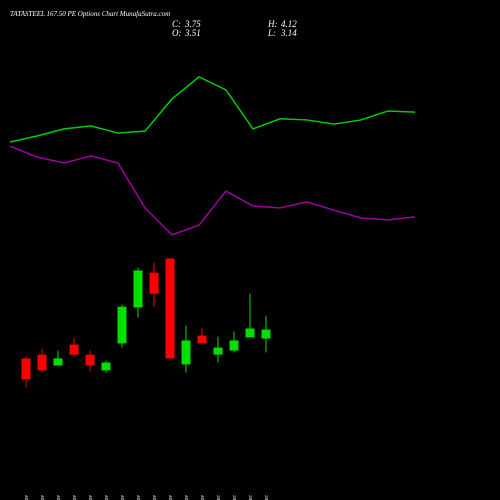  Describe the element at coordinates (192, 33) in the screenshot. I see `info-value: 3.51` at that location.